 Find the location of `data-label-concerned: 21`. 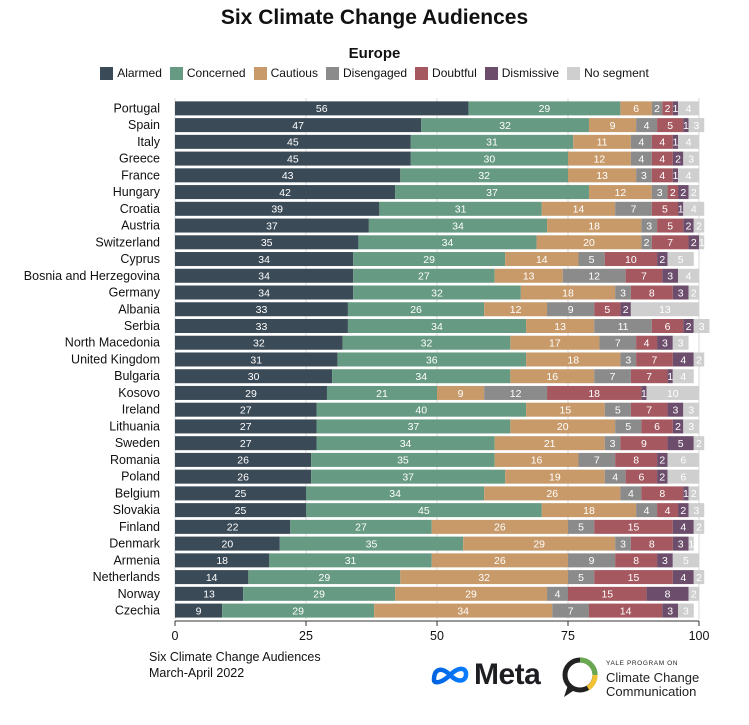

data-label-concerned: 21 is located at coordinates (382, 394).